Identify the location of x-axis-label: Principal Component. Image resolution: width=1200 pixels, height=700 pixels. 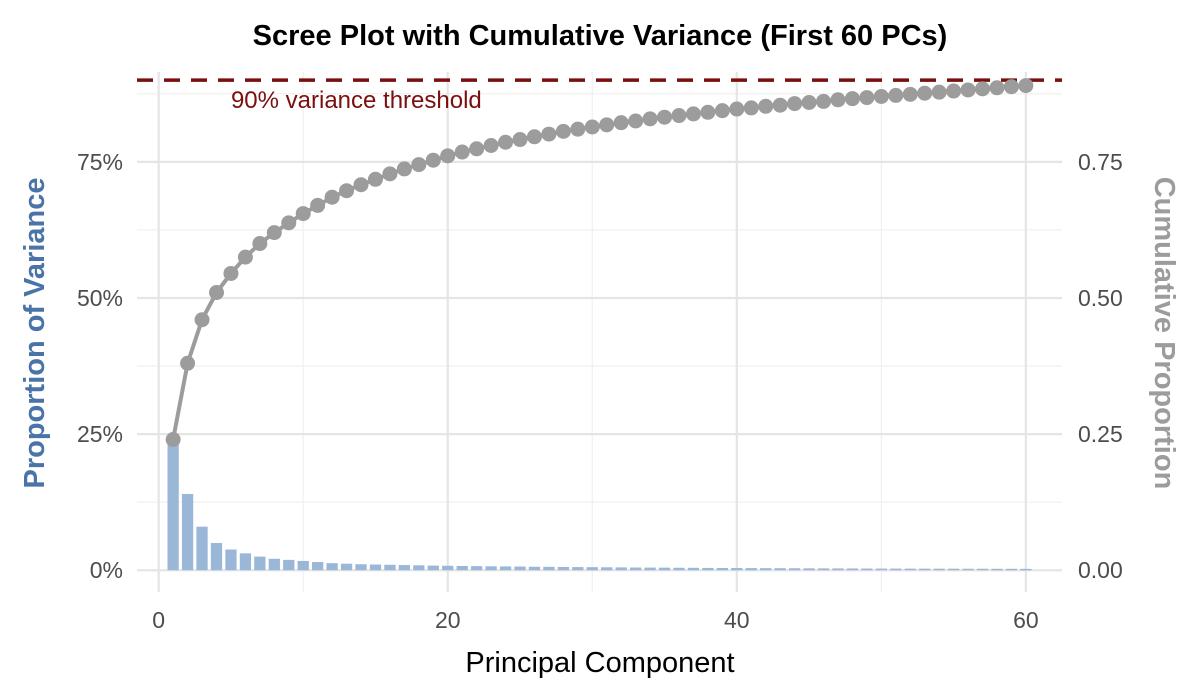
(599, 663).